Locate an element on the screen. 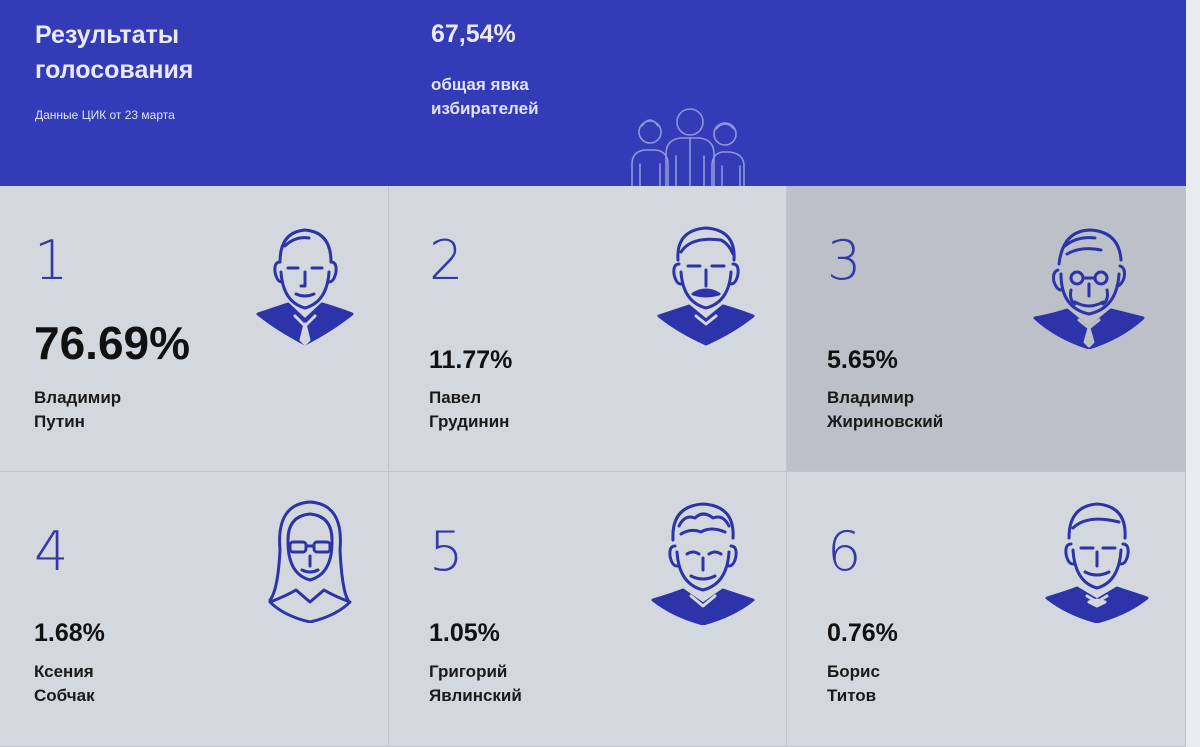 The height and width of the screenshot is (747, 1200). candidate-card: 5 1.05% Григорий Явлинский is located at coordinates (588, 609).